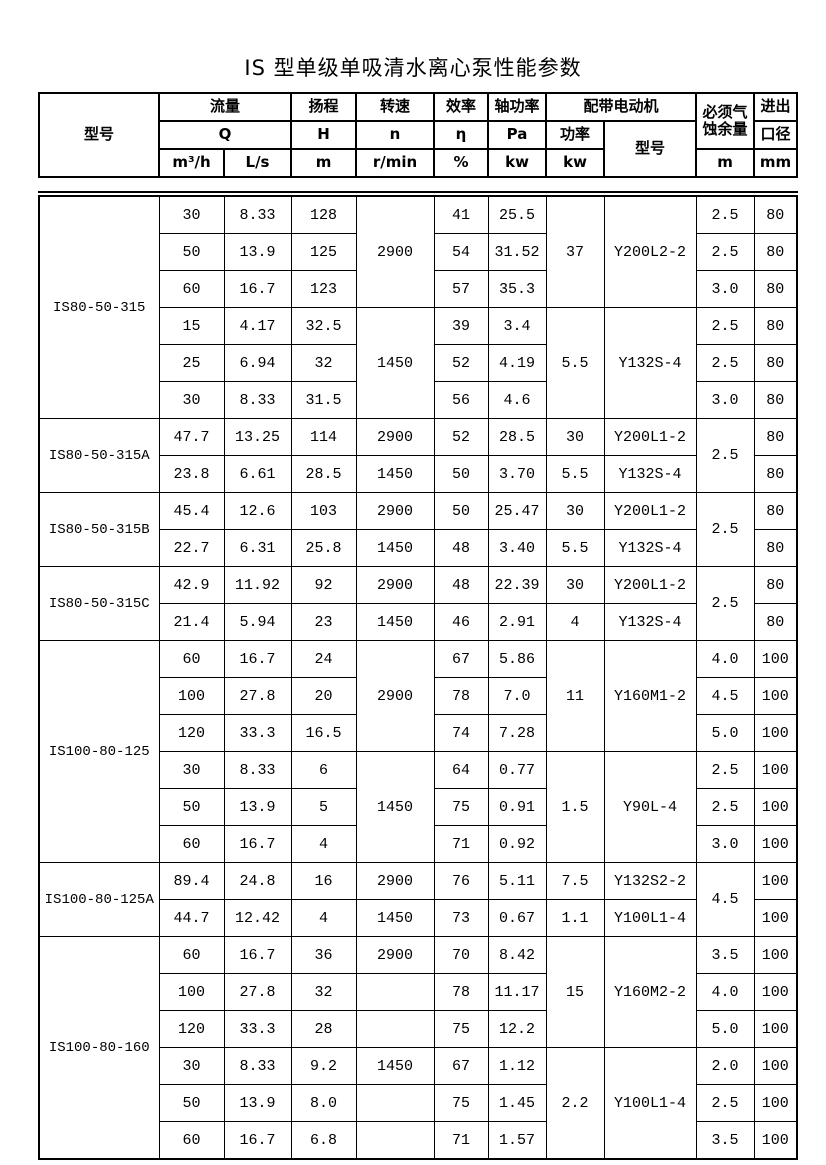 The width and height of the screenshot is (826, 1165). What do you see at coordinates (191, 511) in the screenshot?
I see `data-cell: 45.4` at bounding box center [191, 511].